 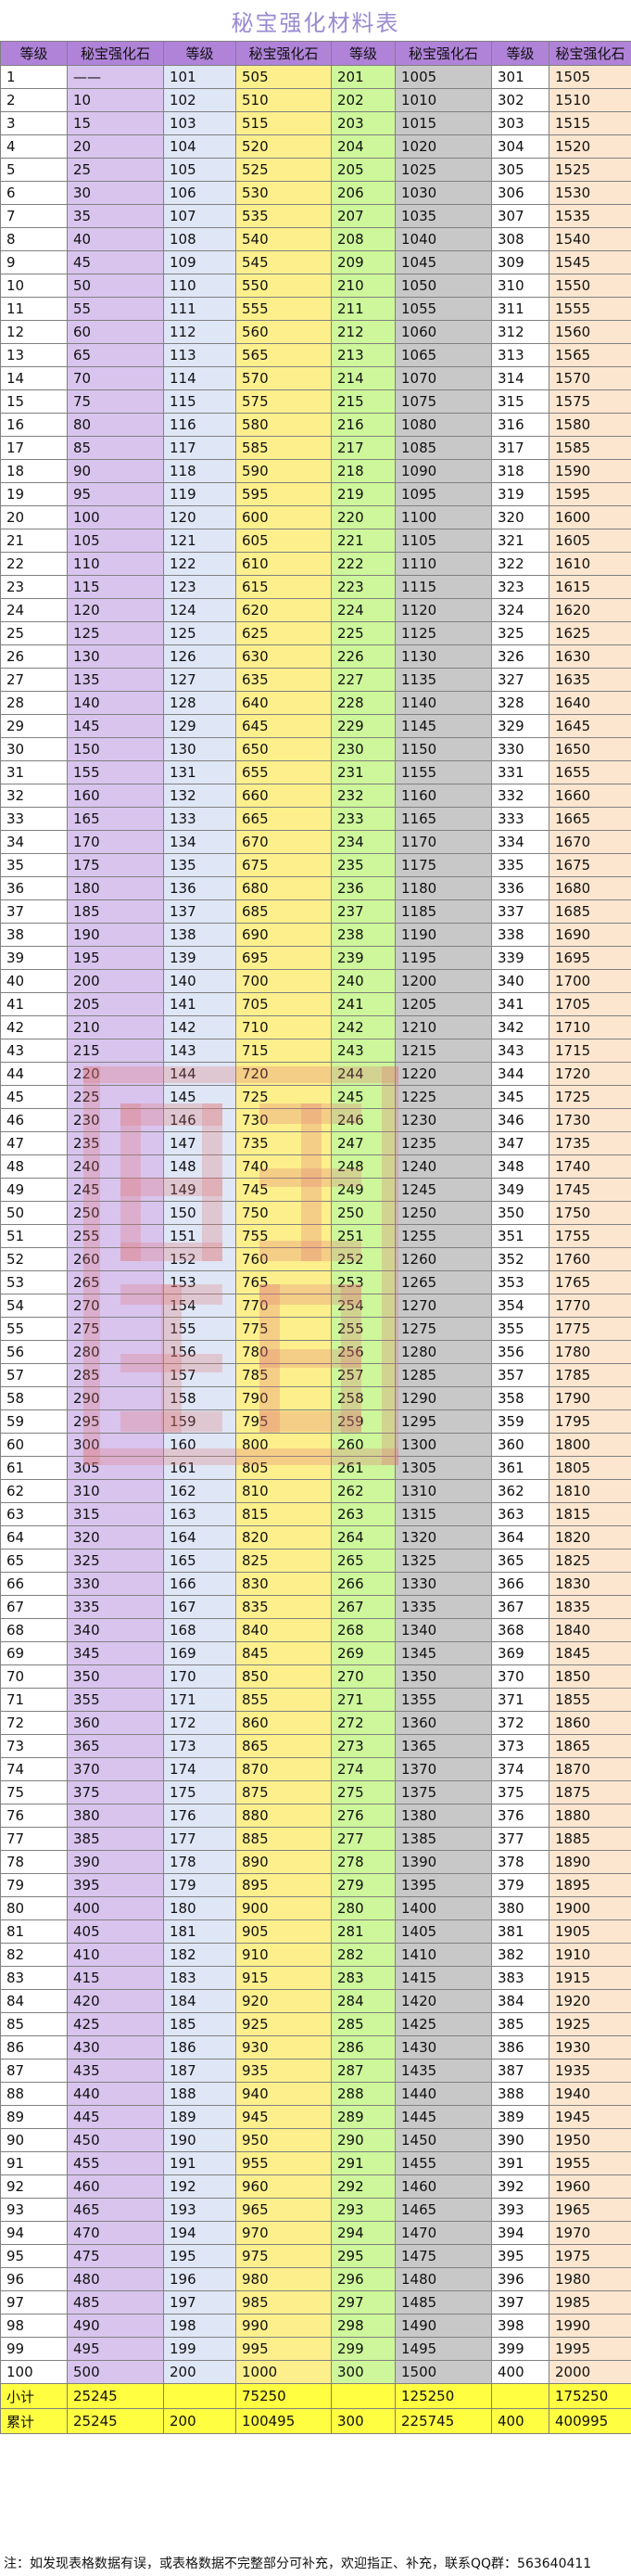 What do you see at coordinates (34, 1352) in the screenshot?
I see `level-cell: 56` at bounding box center [34, 1352].